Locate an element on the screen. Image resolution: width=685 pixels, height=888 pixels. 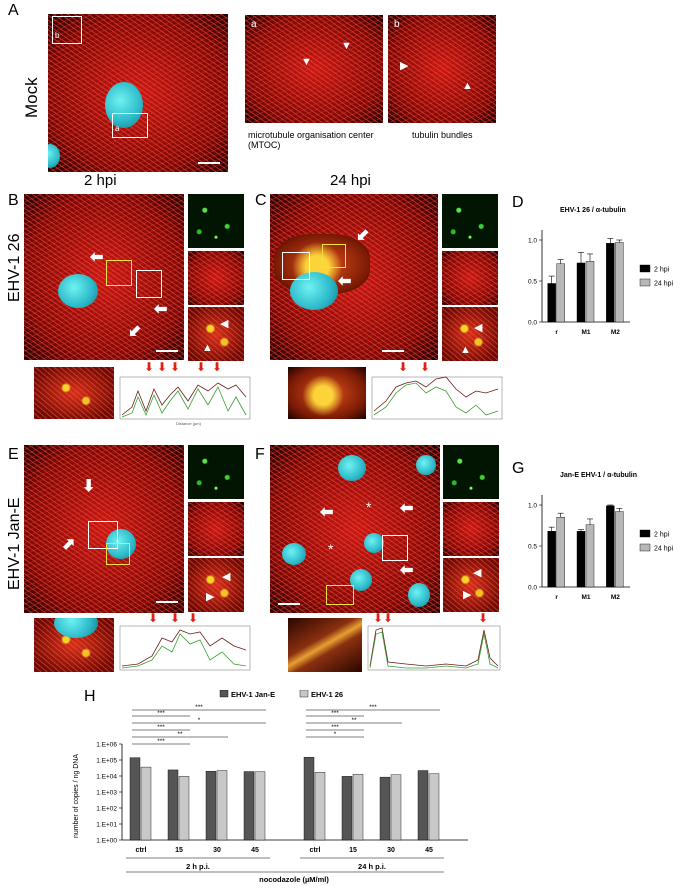
y-tick-label: 1.0 is located at coordinates (532, 241).